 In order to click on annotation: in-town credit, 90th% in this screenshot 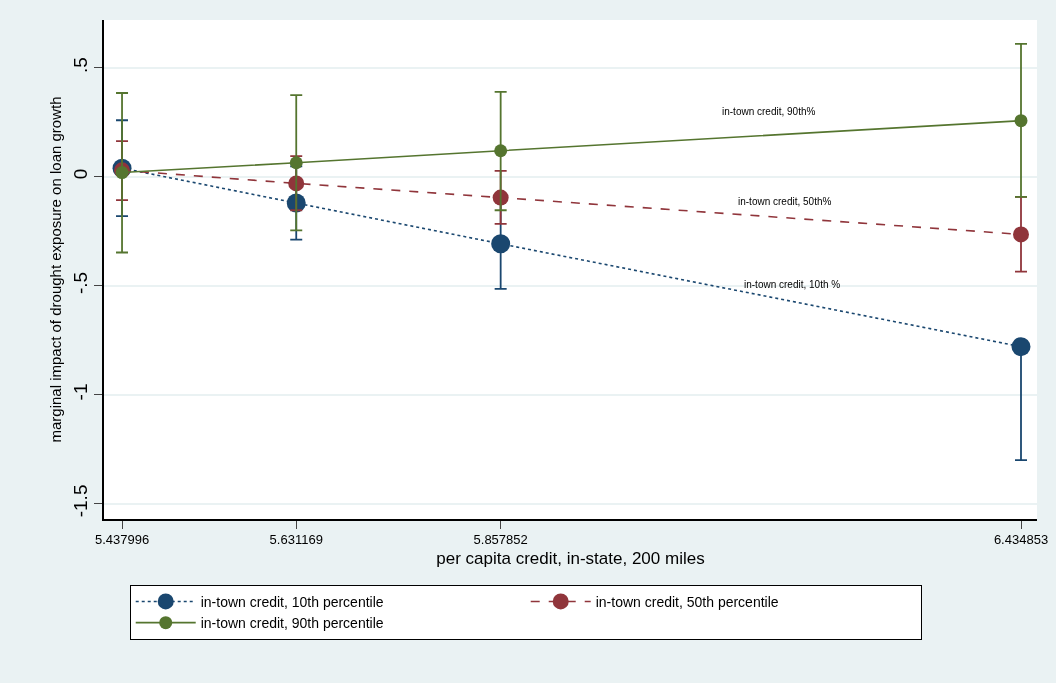, I will do `click(769, 111)`.